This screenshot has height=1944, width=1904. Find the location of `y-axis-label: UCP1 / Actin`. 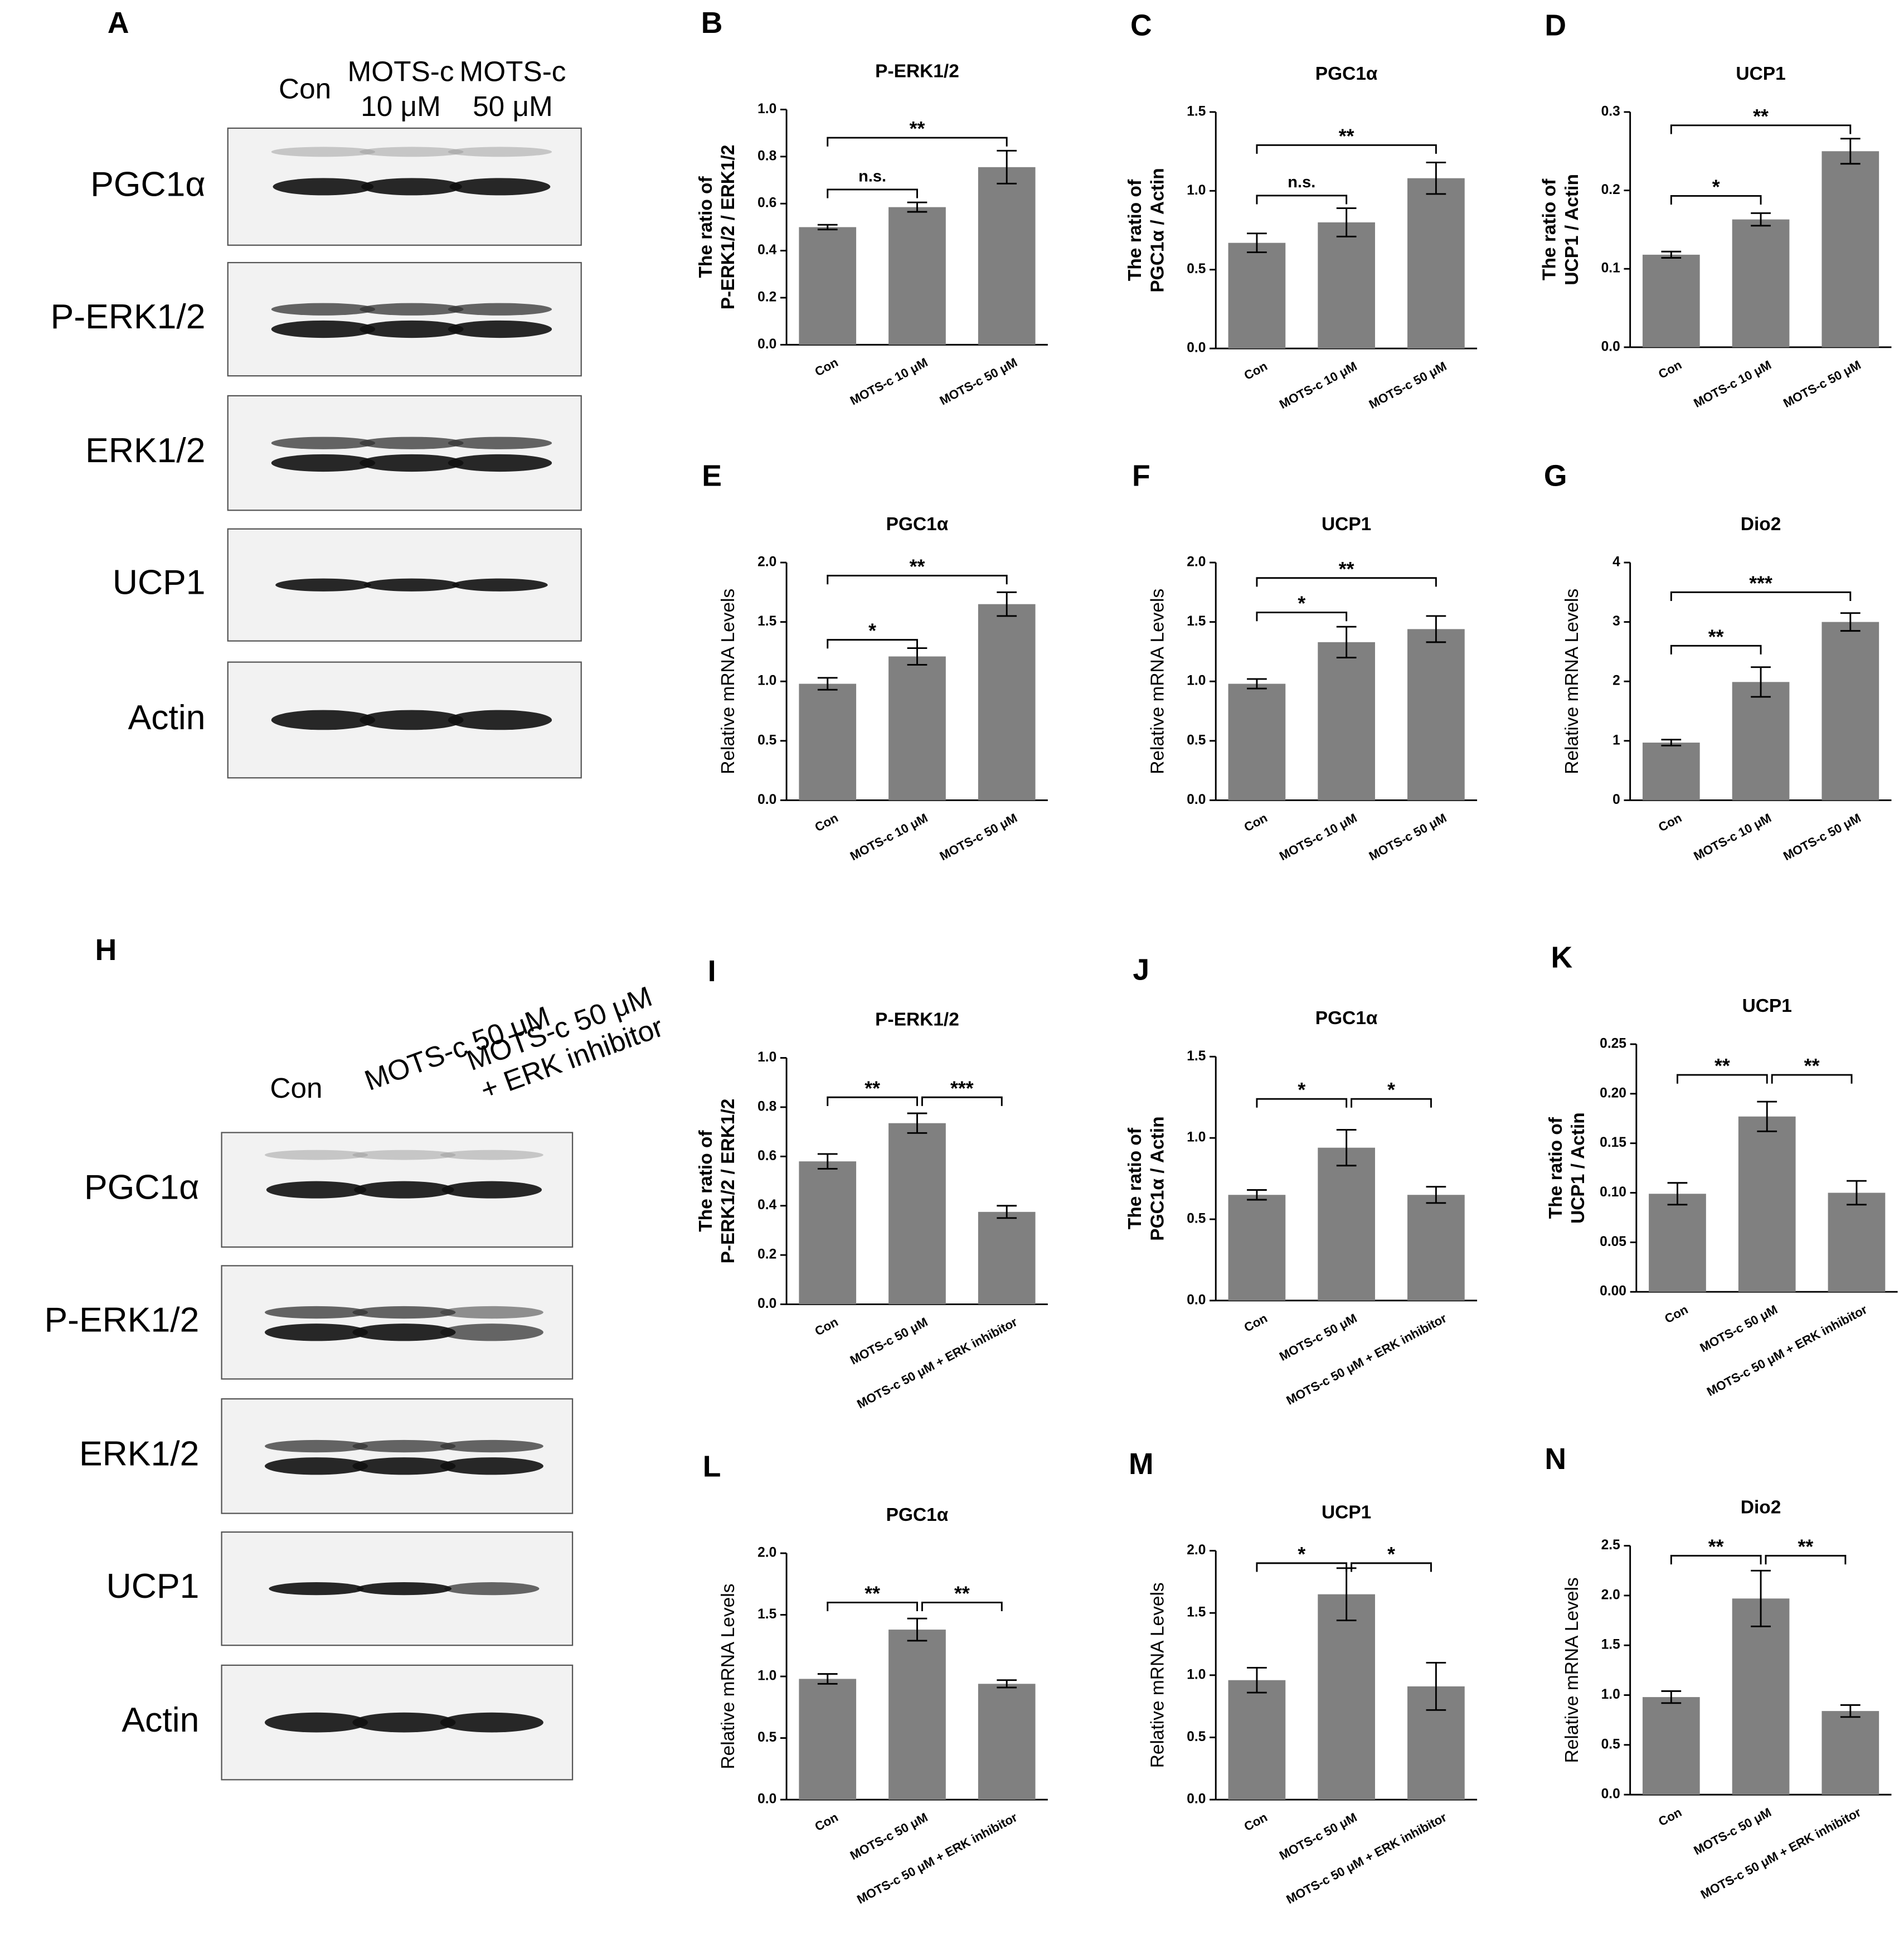

y-axis-label: UCP1 / Actin is located at coordinates (1578, 1168).